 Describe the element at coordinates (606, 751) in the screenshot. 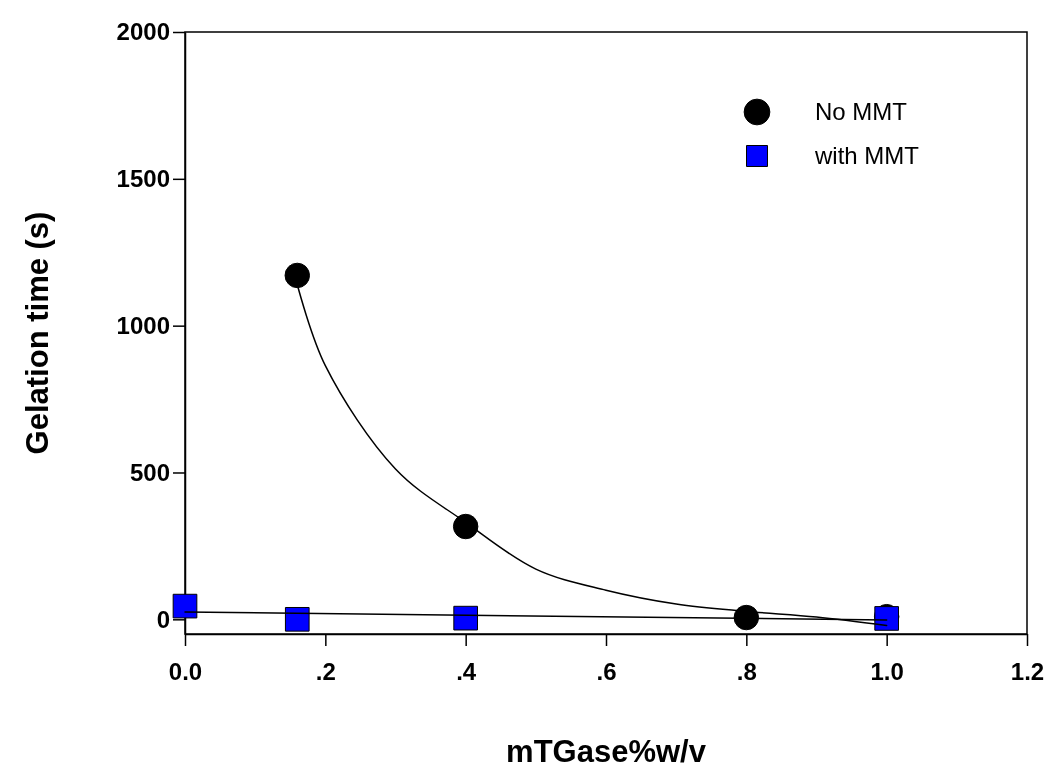

I see `x-axis-title: mTGase%w/v` at that location.